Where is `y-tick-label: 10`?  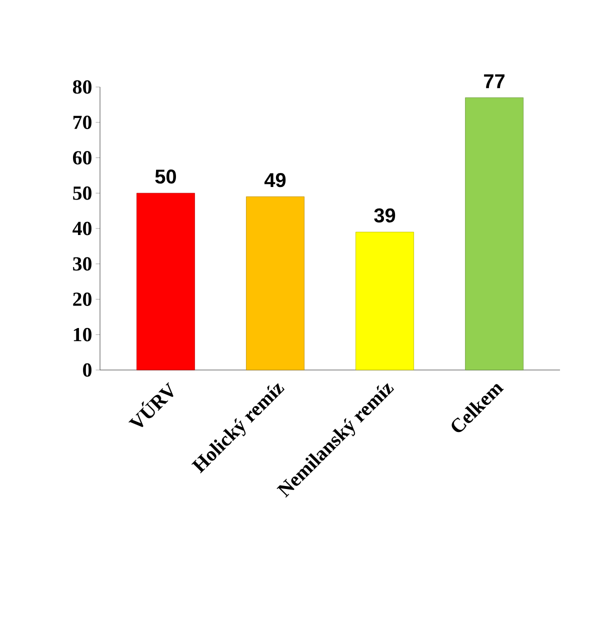
y-tick-label: 10 is located at coordinates (83, 335).